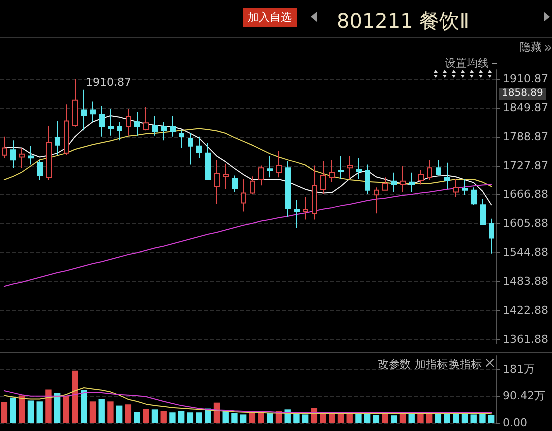 The width and height of the screenshot is (552, 431). Describe the element at coordinates (109, 82) in the screenshot. I see `annotation: 1910.87` at that location.